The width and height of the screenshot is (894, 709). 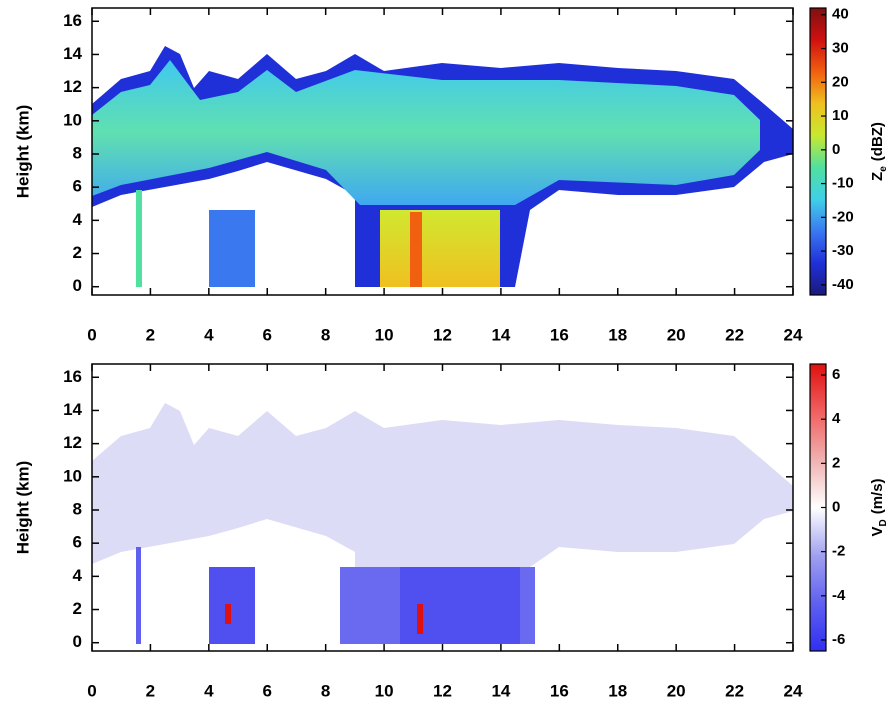 I want to click on colorbar-tick-label: 6, so click(x=836, y=374).